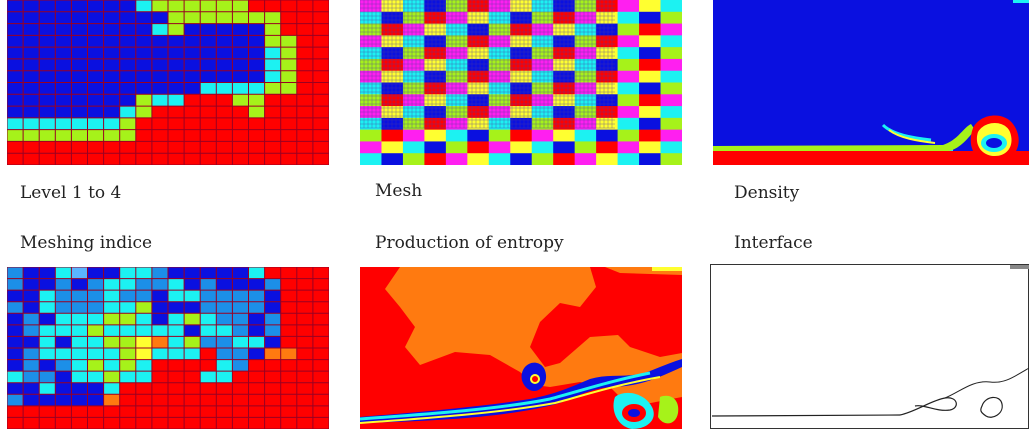 This screenshot has width=1029, height=429. What do you see at coordinates (521, 348) in the screenshot?
I see `entropy-image` at bounding box center [521, 348].